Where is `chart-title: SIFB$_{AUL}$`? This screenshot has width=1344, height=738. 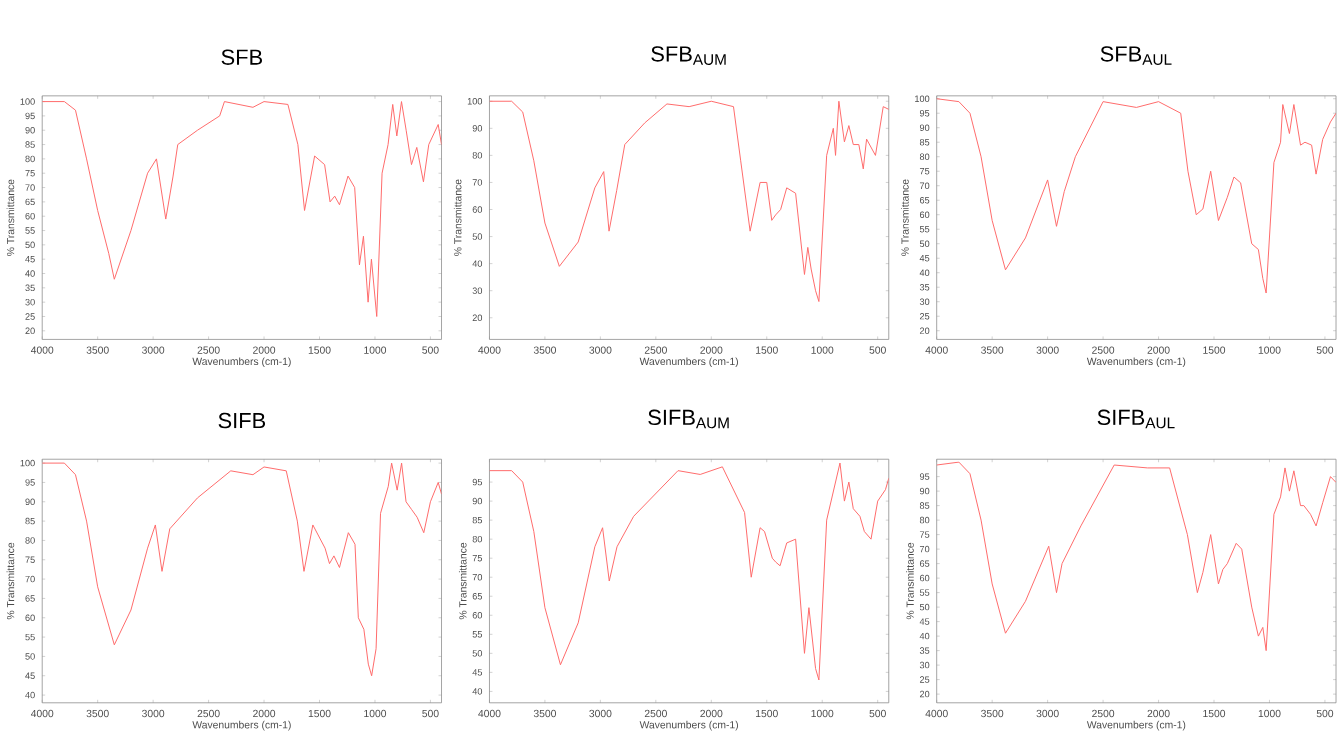
chart-title: SIFB$_{AUL}$ is located at coordinates (1136, 418).